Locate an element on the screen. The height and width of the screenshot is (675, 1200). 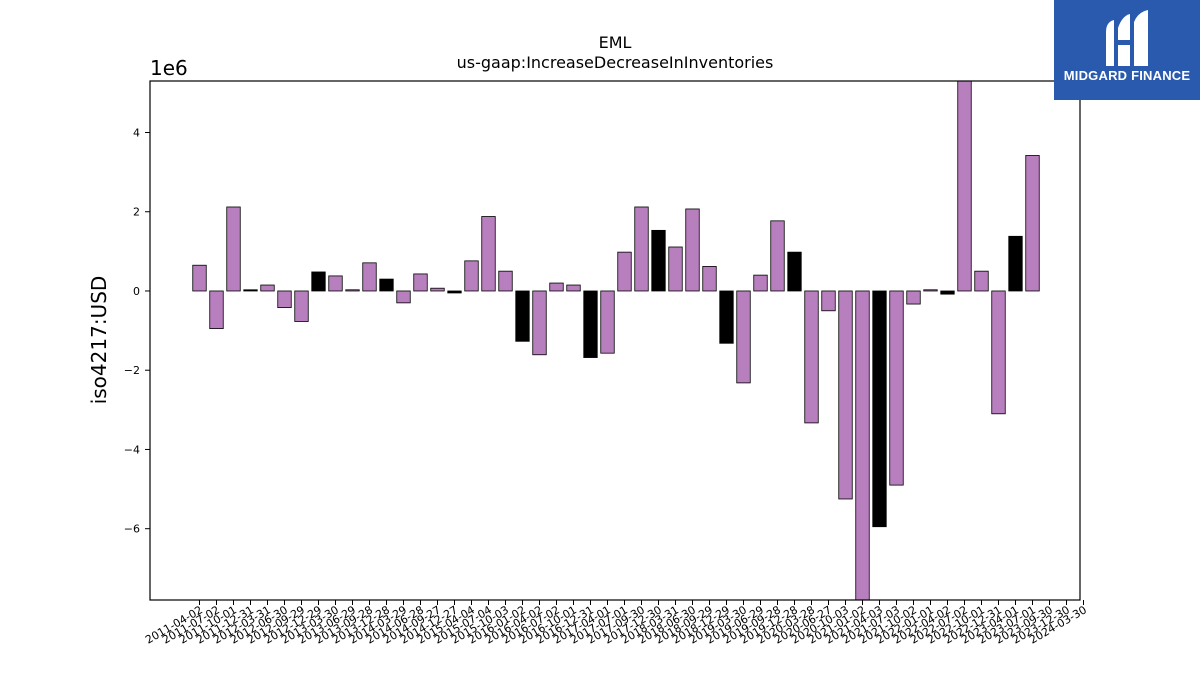
y-tick-label: 0 is located at coordinates (136, 291).